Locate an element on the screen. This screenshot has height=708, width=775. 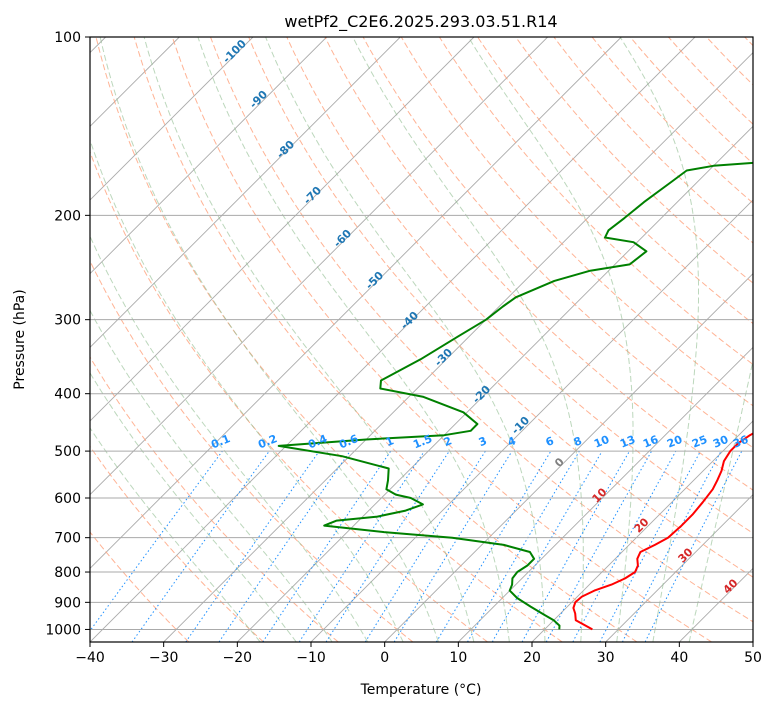
x-axis-title: Temperature (°C) is located at coordinates (421, 690).